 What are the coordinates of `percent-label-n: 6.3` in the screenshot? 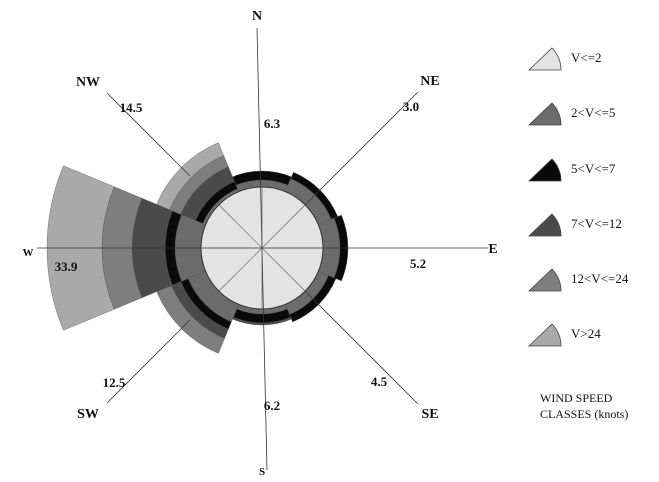 It's located at (272, 123).